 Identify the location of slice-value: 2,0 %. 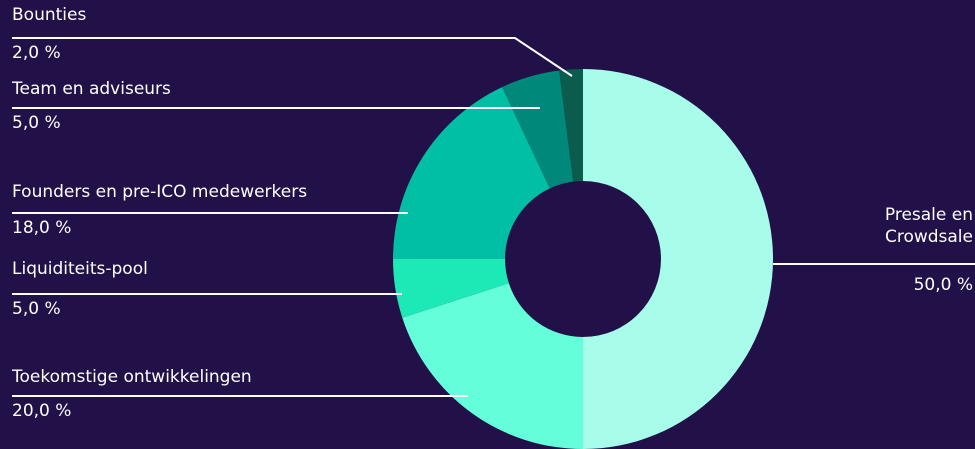
(36, 53).